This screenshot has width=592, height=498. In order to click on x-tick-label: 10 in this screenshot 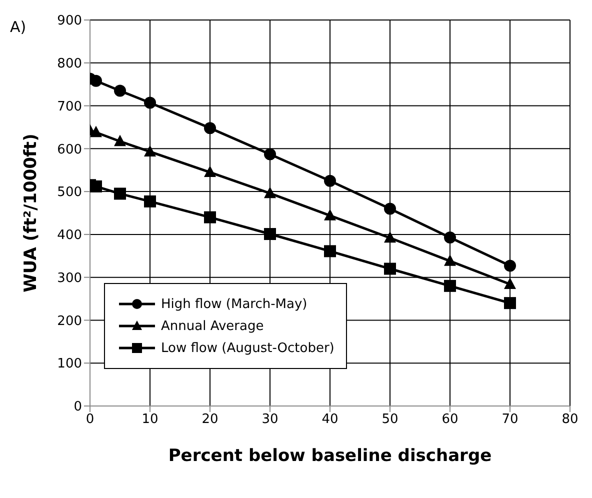, I will do `click(150, 420)`.